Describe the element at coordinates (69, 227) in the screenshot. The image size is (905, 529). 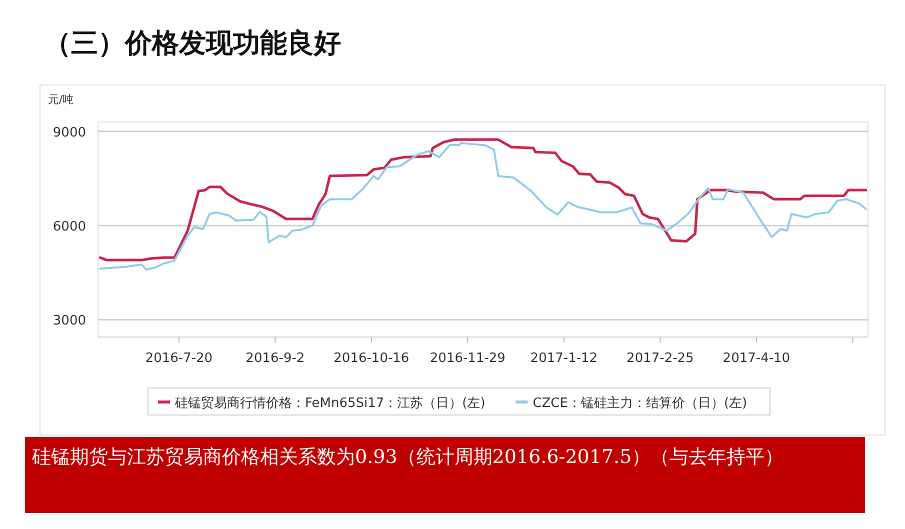
I see `y-tick-label: 6000` at that location.